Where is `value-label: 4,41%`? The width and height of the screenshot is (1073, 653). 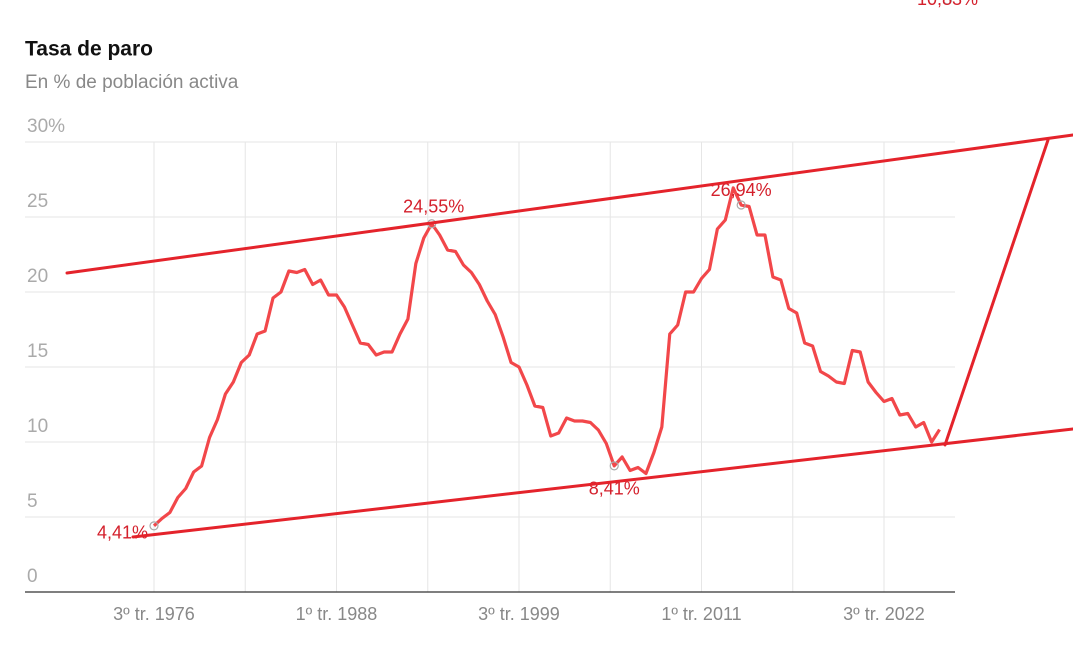 value-label: 4,41% is located at coordinates (122, 533).